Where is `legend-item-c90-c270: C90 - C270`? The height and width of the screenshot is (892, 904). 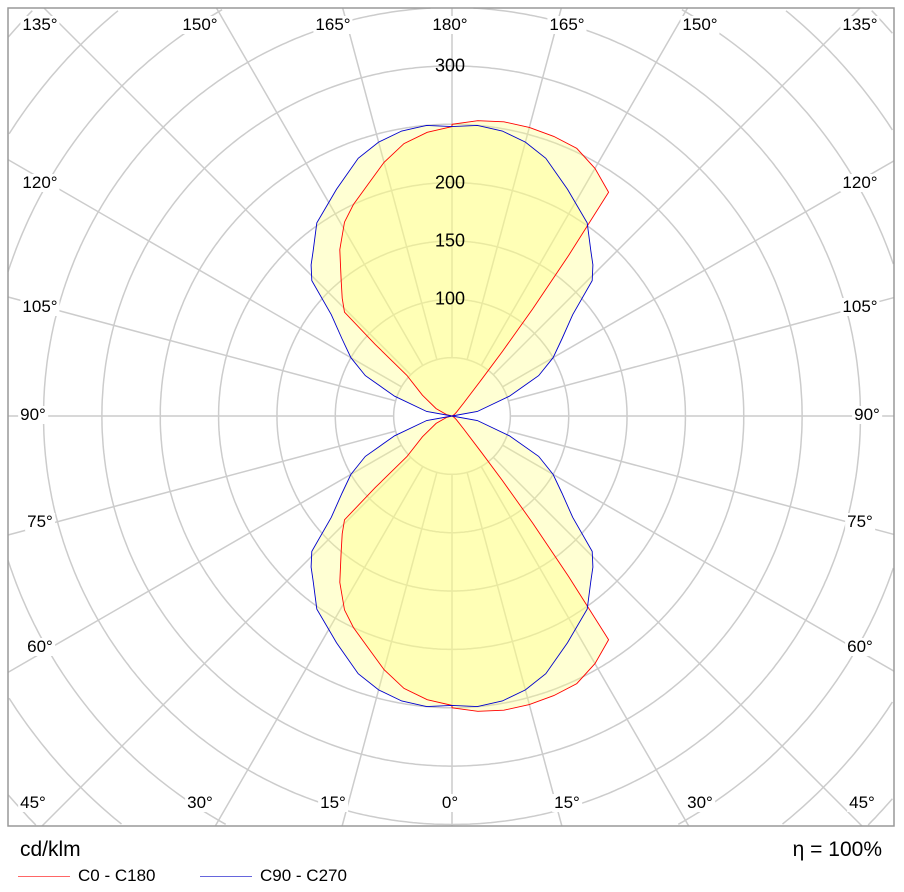
legend-item-c90-c270: C90 - C270 is located at coordinates (273, 876).